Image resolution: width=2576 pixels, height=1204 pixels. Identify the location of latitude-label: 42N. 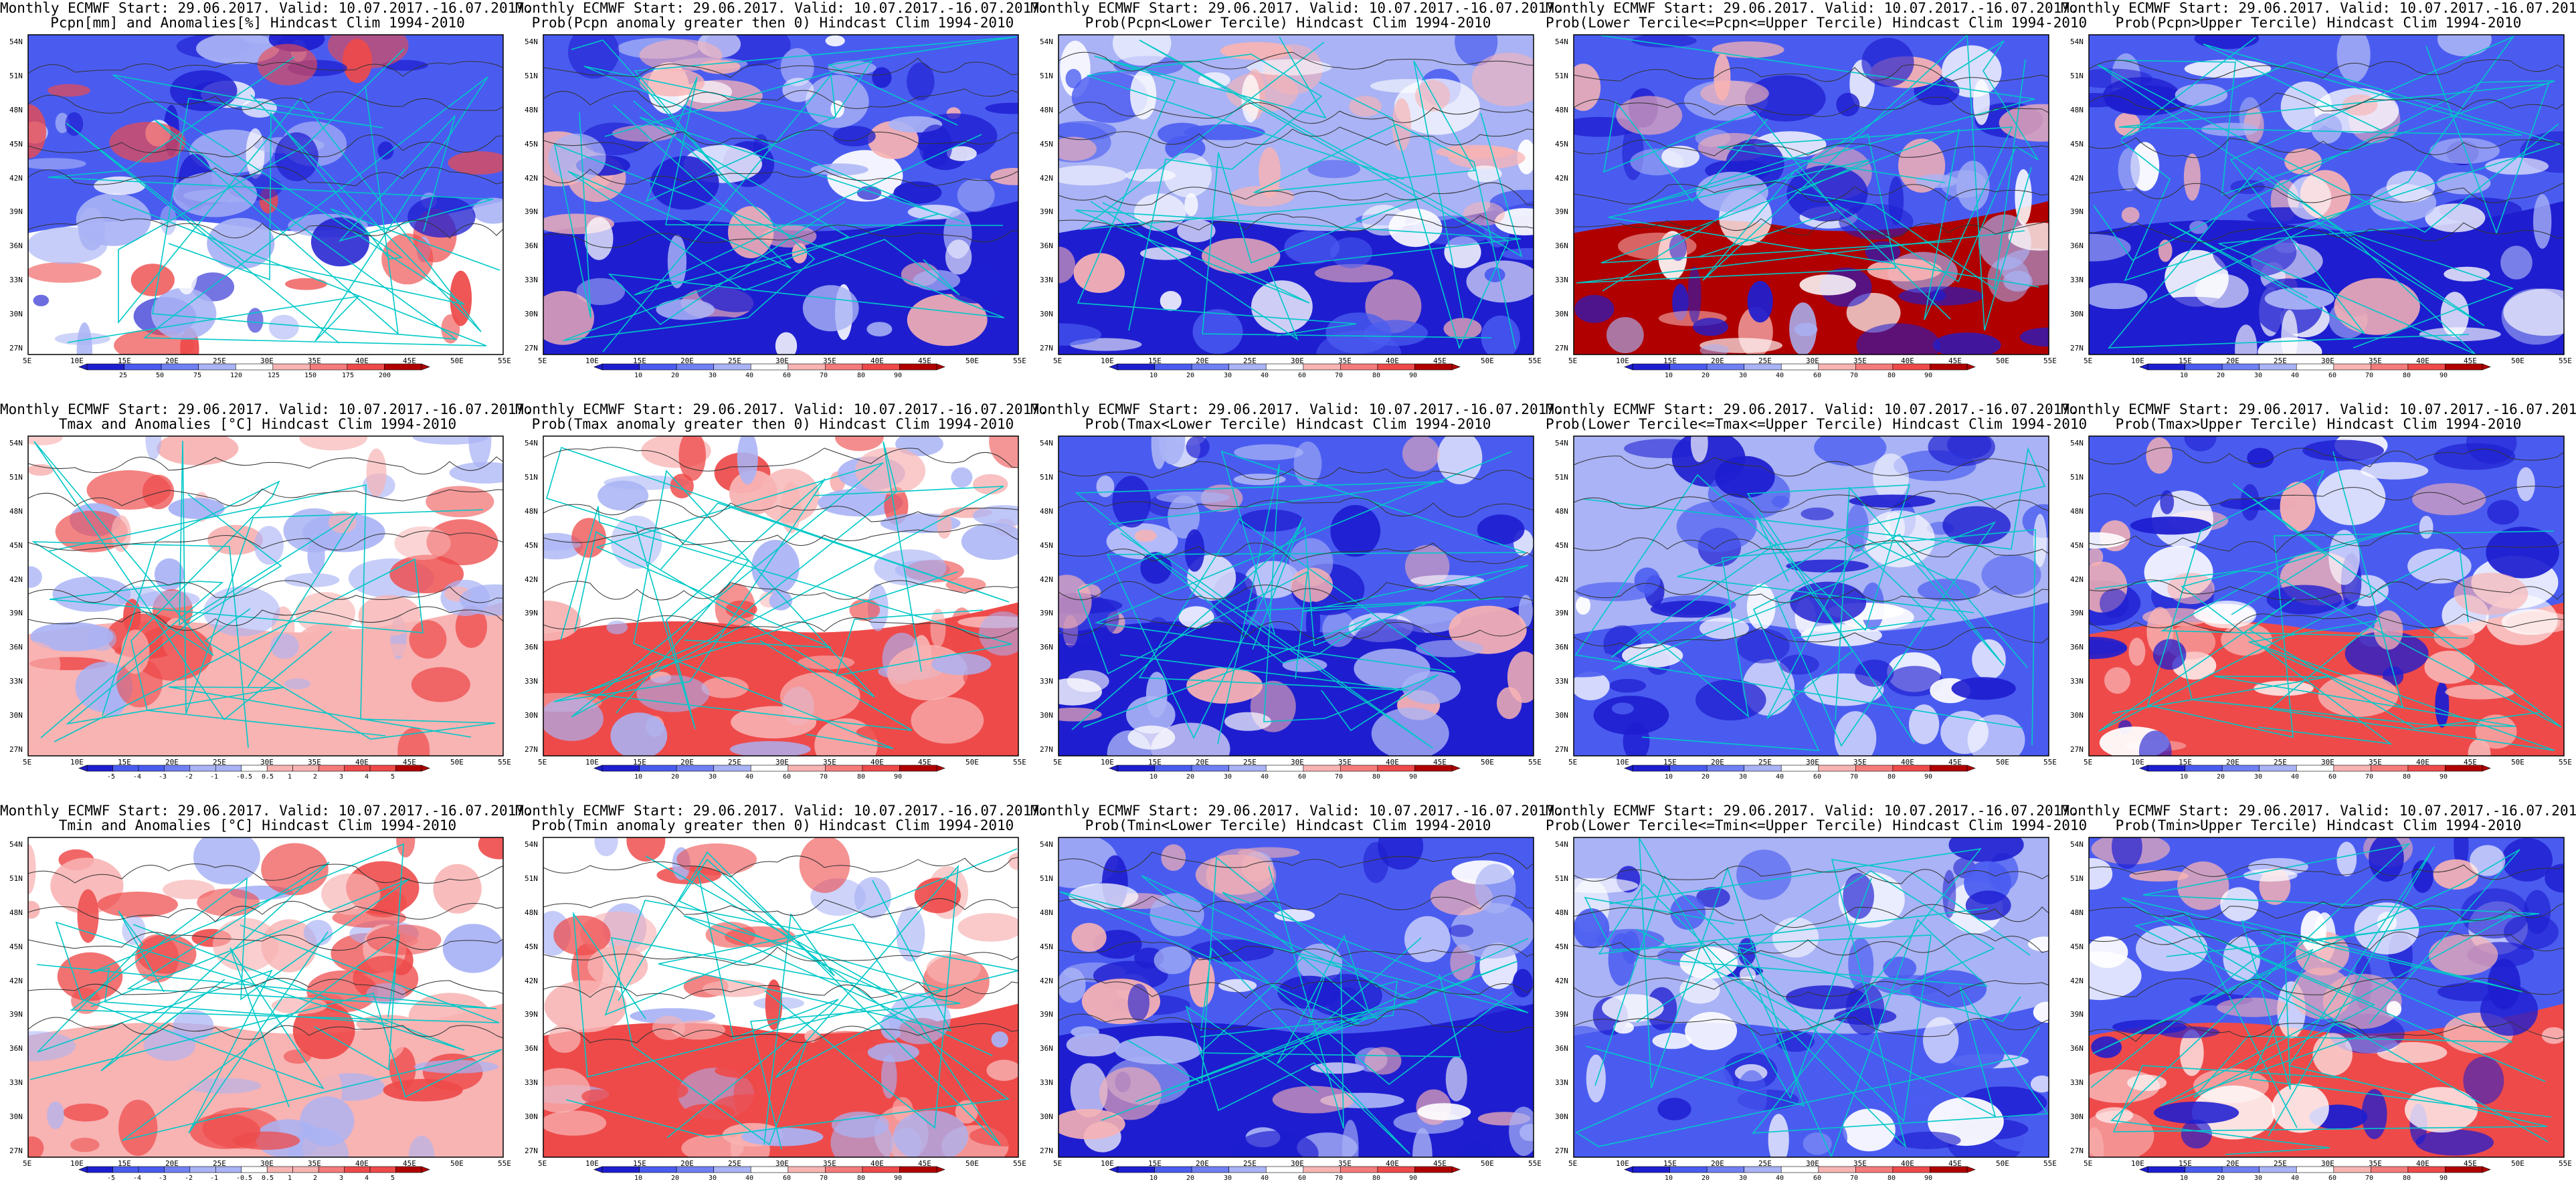
(16, 579).